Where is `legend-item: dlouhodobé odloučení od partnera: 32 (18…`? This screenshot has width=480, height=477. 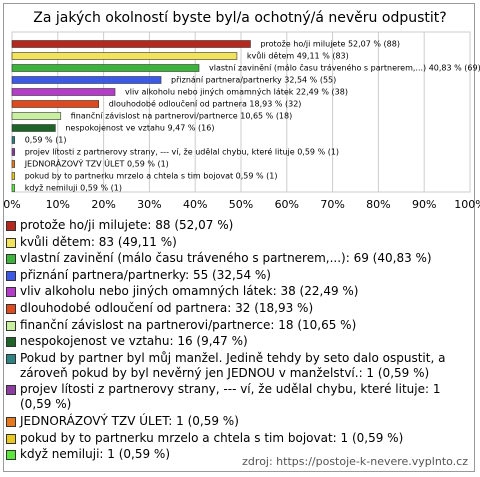
legend-item: dlouhodobé odloučení od partnera: 32 (18… is located at coordinates (237, 308).